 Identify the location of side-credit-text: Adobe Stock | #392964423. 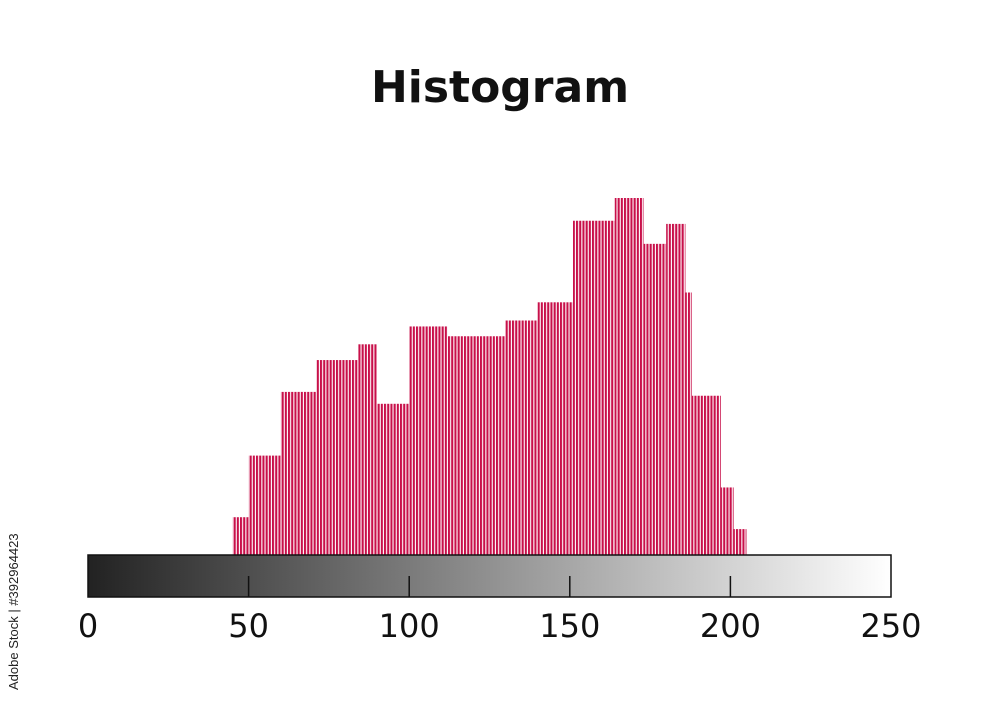
(13, 611).